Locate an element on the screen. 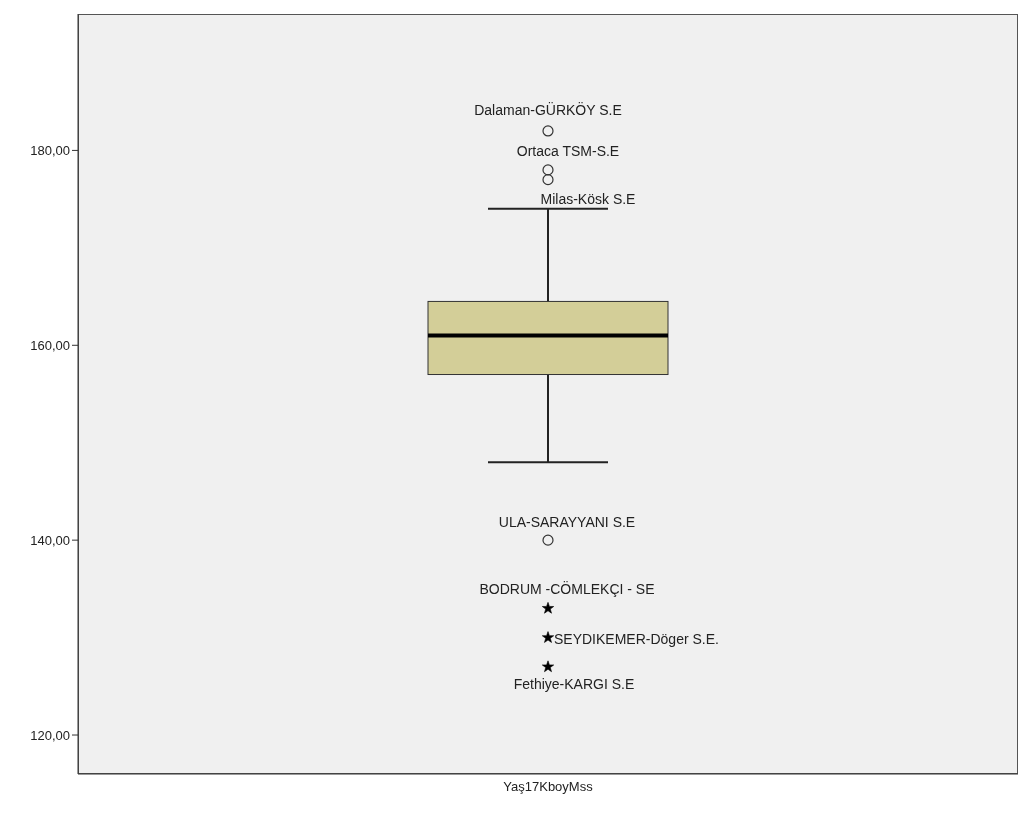 The height and width of the screenshot is (837, 1034). annotation: ULA-SARAYYANI S.E is located at coordinates (567, 522).